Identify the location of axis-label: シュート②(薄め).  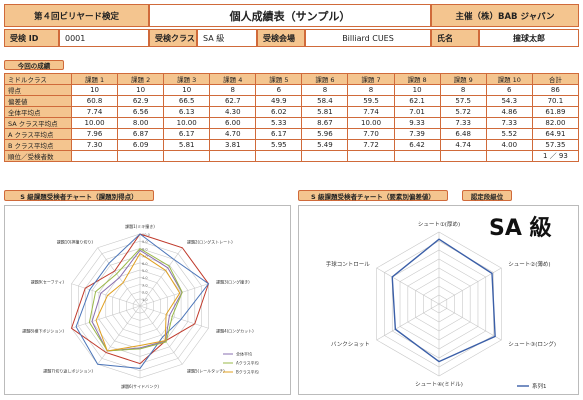
(529, 264).